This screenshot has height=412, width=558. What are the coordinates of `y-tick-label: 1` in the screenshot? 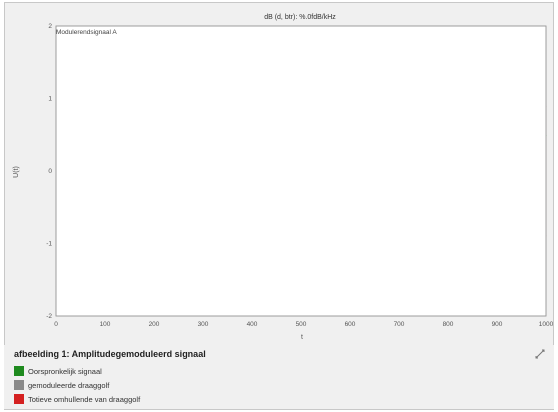 It's located at (50, 99).